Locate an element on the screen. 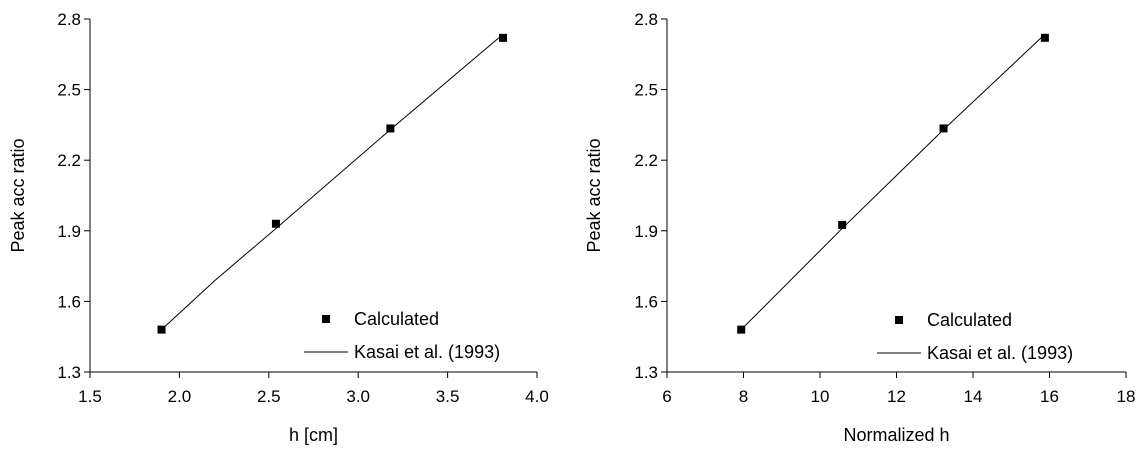  x-axis-title: h [cm] is located at coordinates (313, 435).